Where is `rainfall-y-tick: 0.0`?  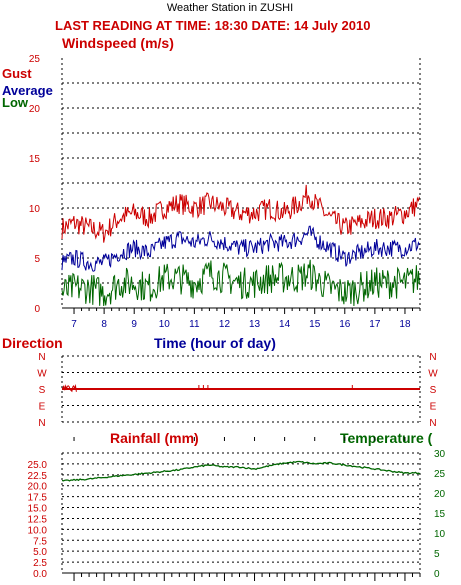 rainfall-y-tick: 0.0 is located at coordinates (40, 574).